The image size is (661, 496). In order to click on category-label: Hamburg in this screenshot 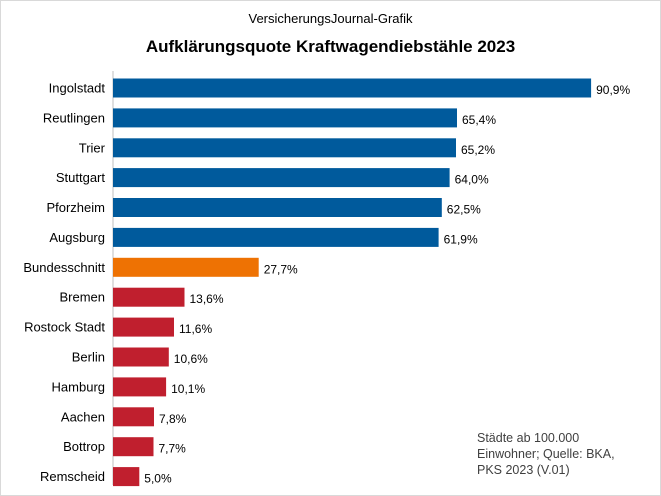, I will do `click(78, 386)`.